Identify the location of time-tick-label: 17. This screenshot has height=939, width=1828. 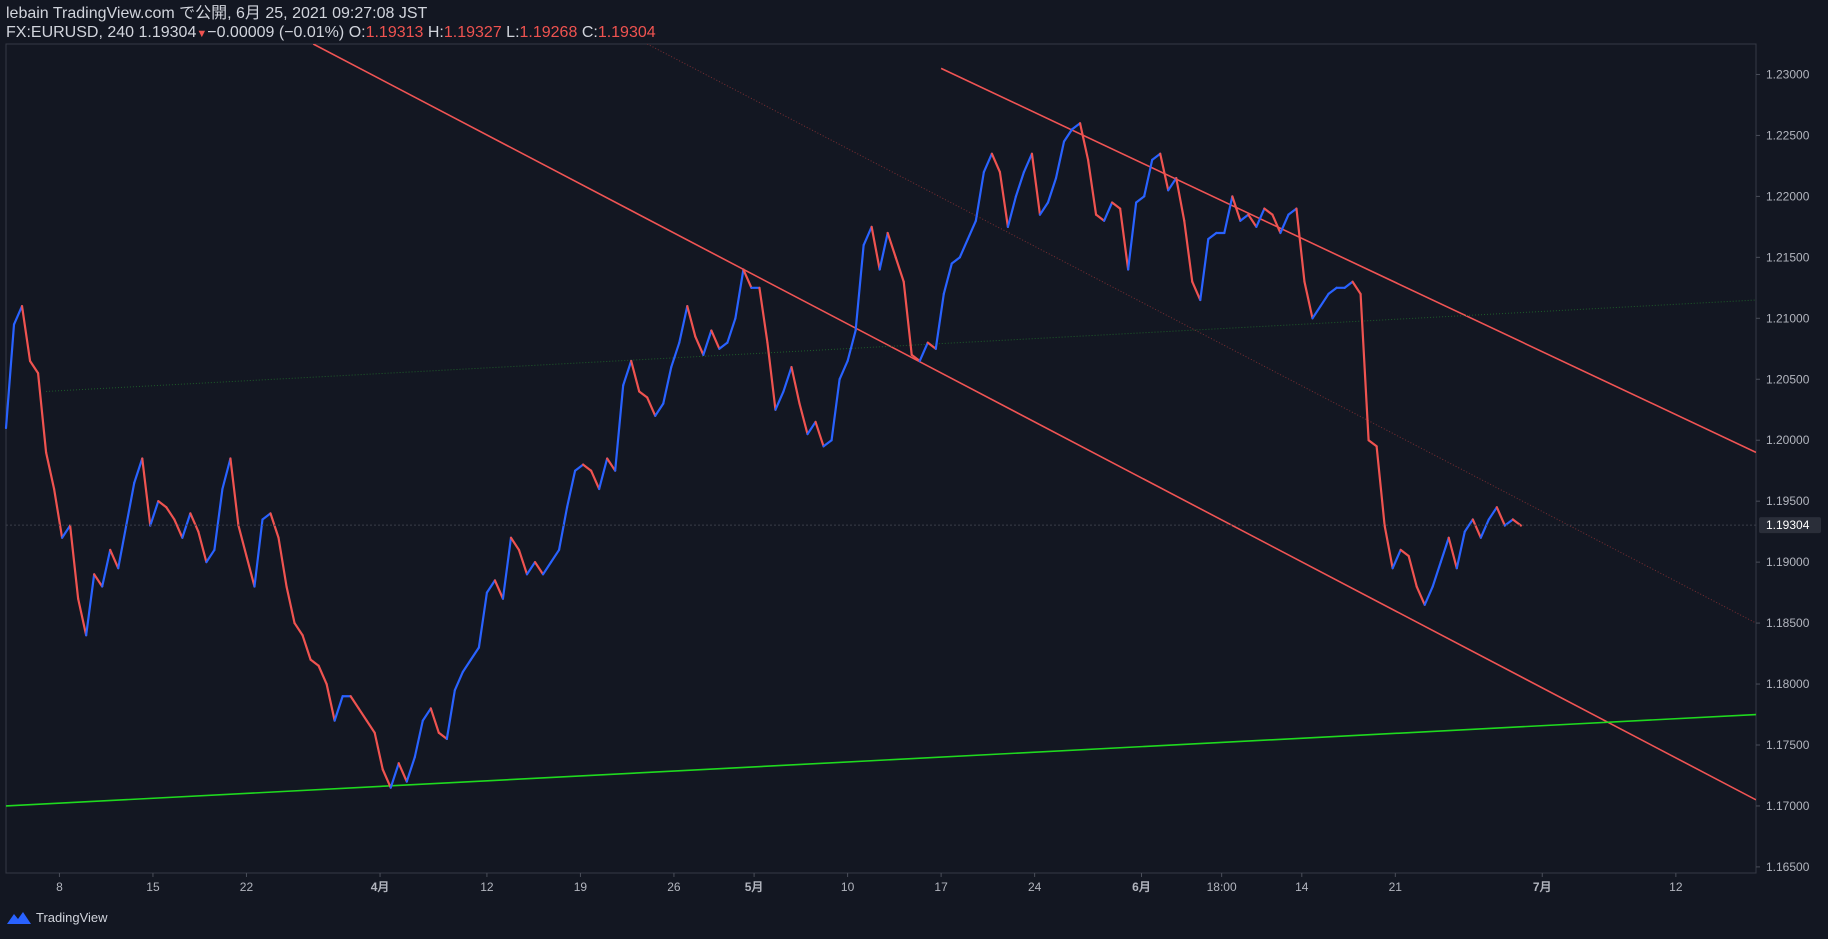
(941, 887).